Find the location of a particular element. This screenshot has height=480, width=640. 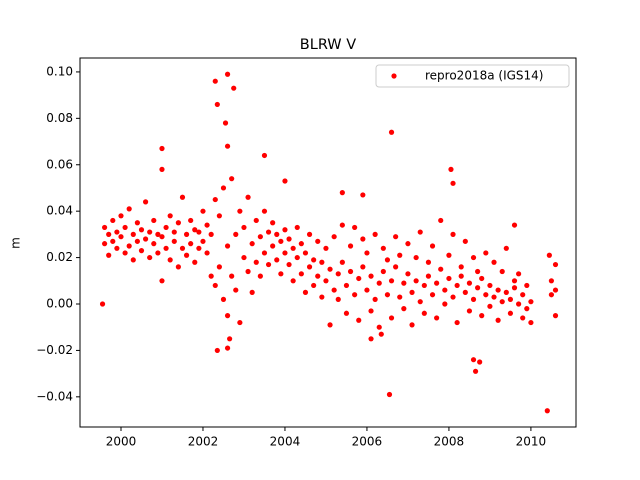

x-tick-label: 2002 is located at coordinates (203, 442).